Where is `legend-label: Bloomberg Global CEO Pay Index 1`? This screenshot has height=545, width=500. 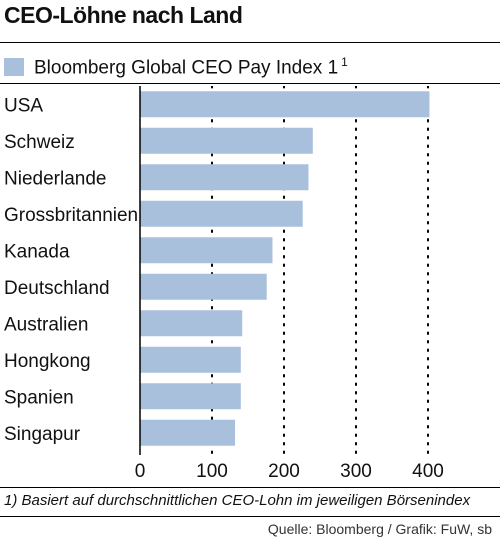 legend-label: Bloomberg Global CEO Pay Index 1 is located at coordinates (186, 68).